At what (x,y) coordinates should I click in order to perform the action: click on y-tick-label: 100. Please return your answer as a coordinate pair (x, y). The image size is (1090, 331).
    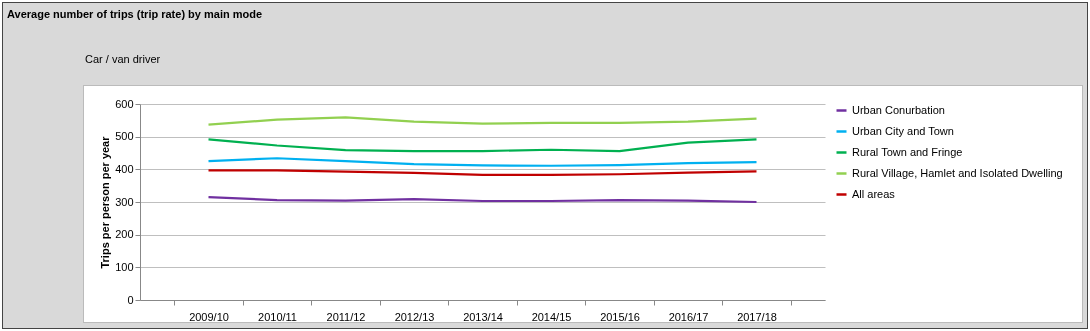
    Looking at the image, I should click on (124, 266).